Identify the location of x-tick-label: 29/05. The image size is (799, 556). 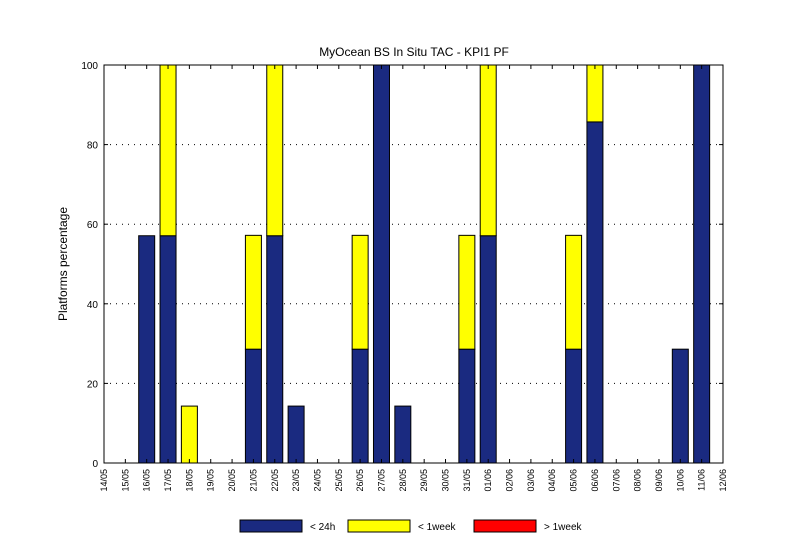
(424, 480).